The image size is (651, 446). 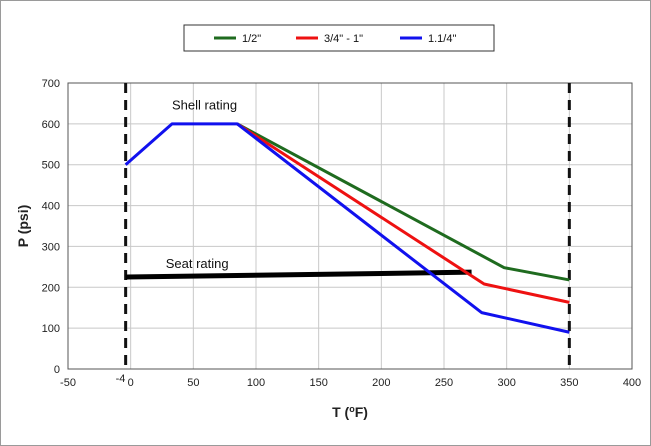 What do you see at coordinates (193, 383) in the screenshot?
I see `x-tick-label: 50` at bounding box center [193, 383].